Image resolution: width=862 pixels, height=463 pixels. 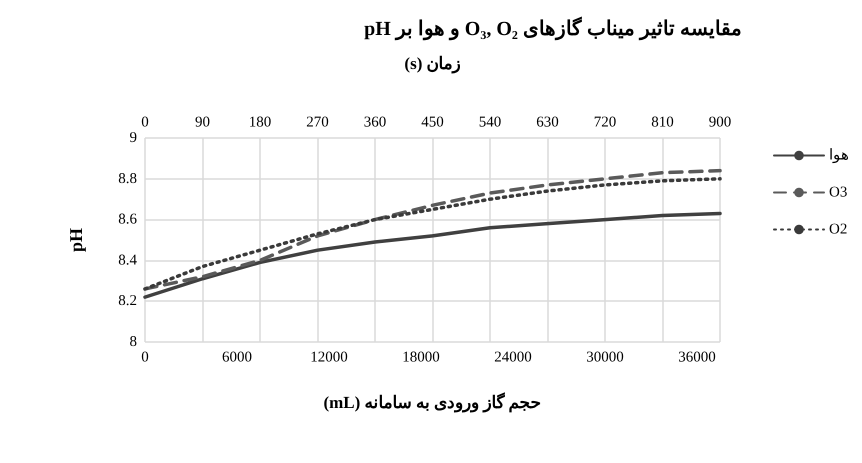 What do you see at coordinates (260, 122) in the screenshot?
I see `x2-tick-label: 180` at bounding box center [260, 122].